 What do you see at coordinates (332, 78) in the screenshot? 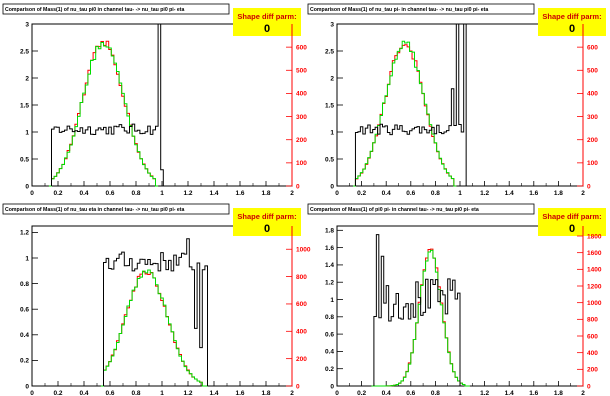
I see `left-y-tick-label: 2` at bounding box center [332, 78].